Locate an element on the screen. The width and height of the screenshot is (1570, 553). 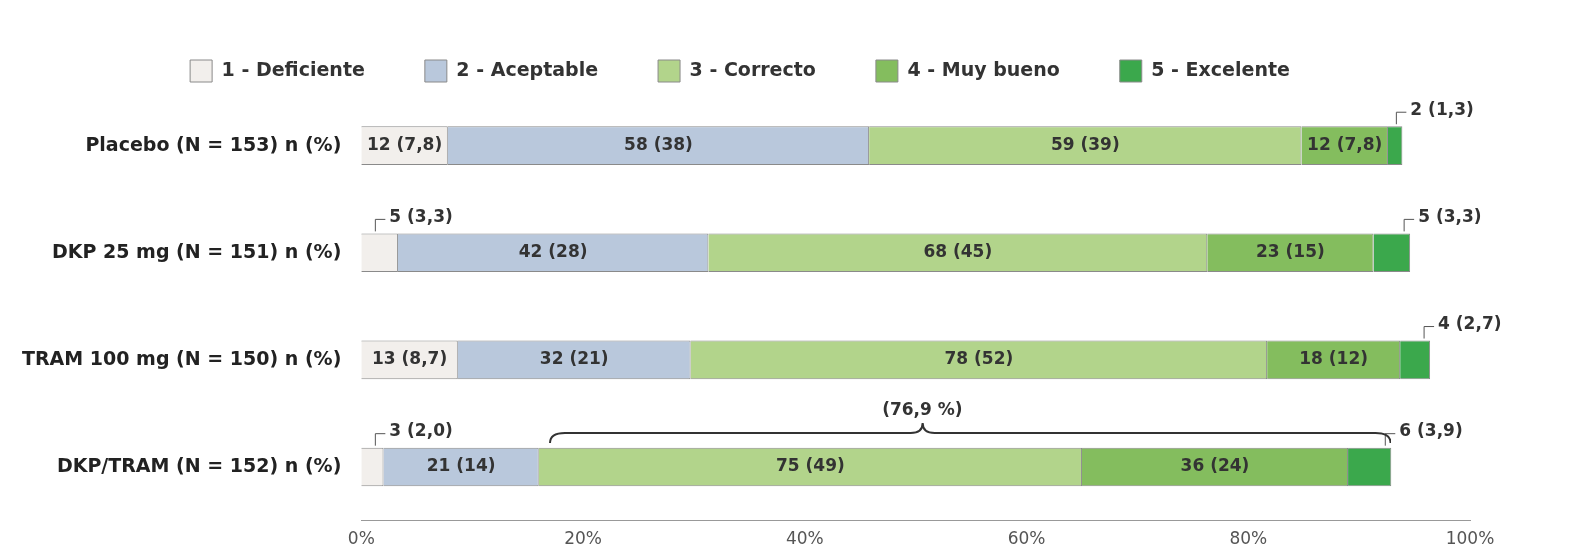
data-label: 18 (12) is located at coordinates (1334, 358).